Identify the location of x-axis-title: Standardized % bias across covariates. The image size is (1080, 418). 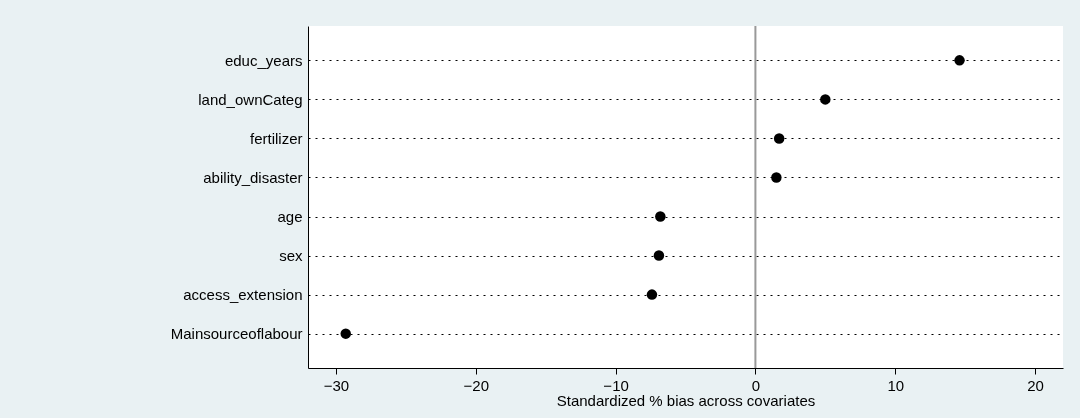
(686, 400).